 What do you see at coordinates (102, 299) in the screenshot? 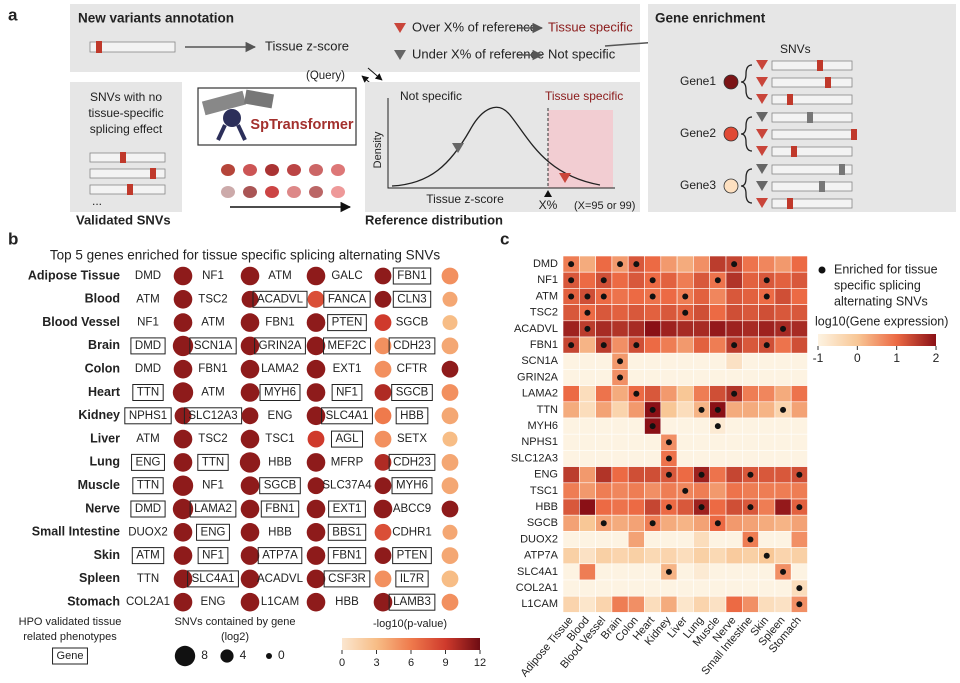
I see `row-label: Blood` at bounding box center [102, 299].